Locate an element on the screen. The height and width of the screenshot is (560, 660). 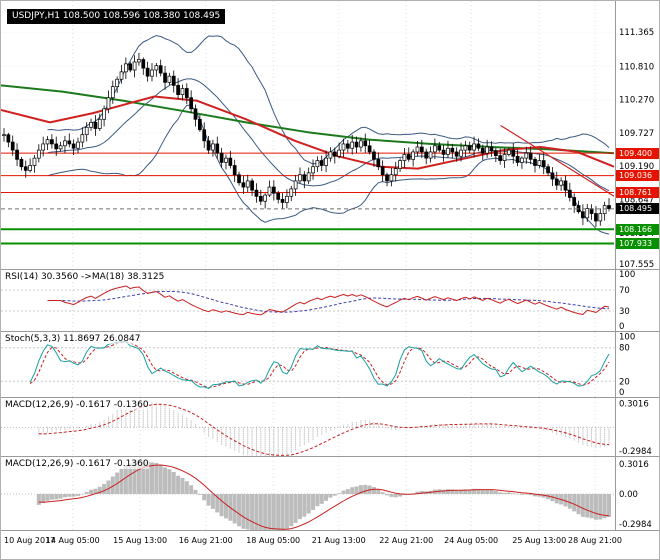
stochastic-indicator-label: Stoch(5,3,3) 11.8697 26.0847 is located at coordinates (73, 339).